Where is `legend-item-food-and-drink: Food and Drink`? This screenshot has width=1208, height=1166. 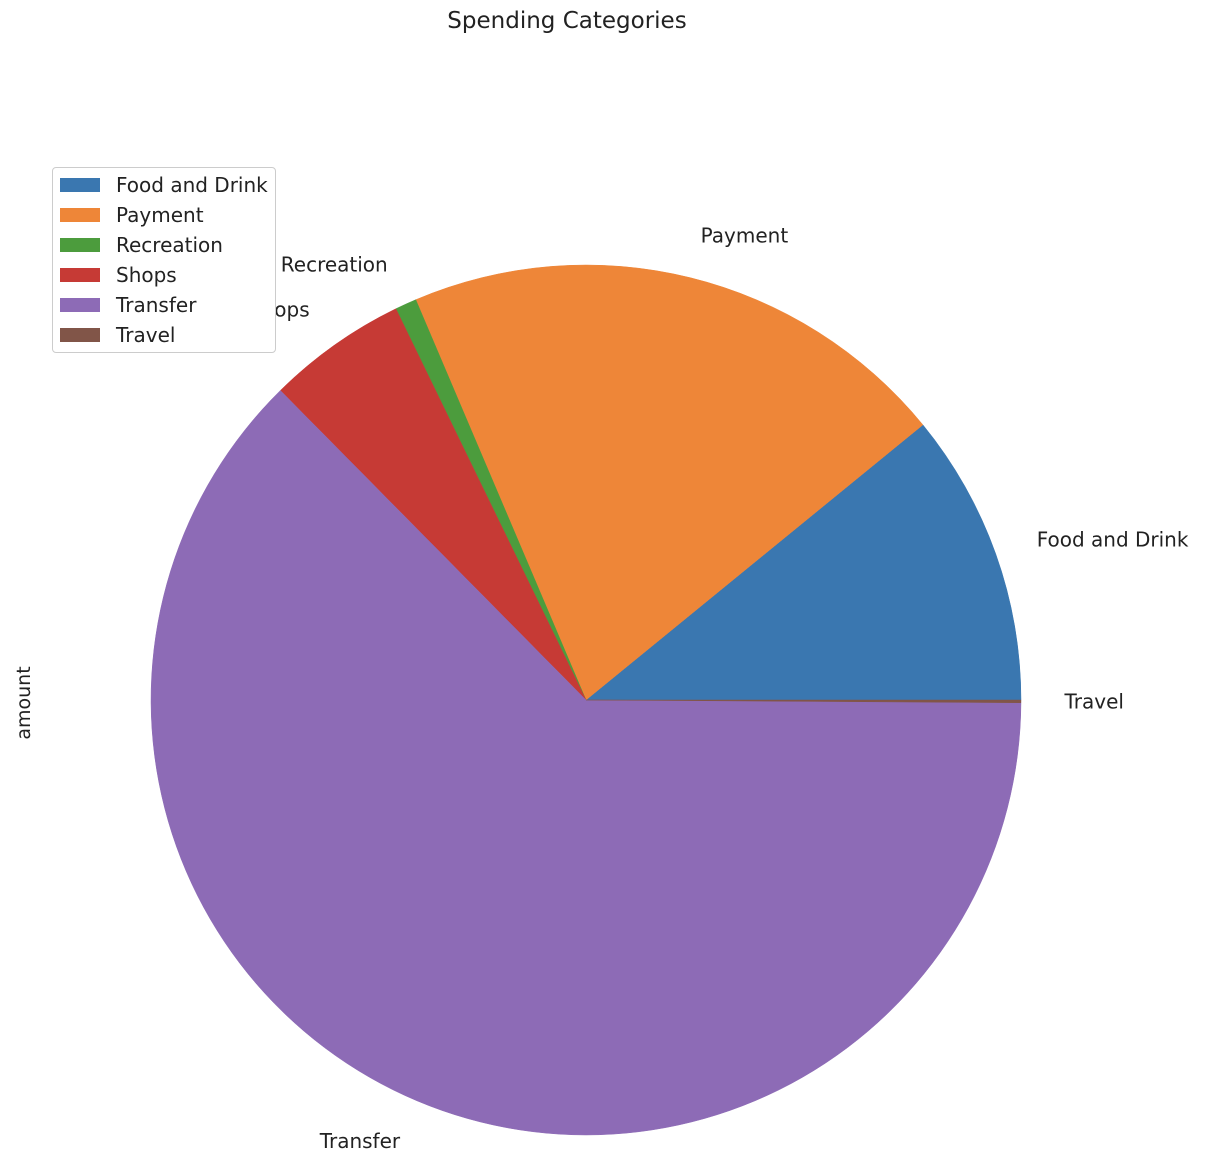 legend-item-food-and-drink: Food and Drink is located at coordinates (164, 185).